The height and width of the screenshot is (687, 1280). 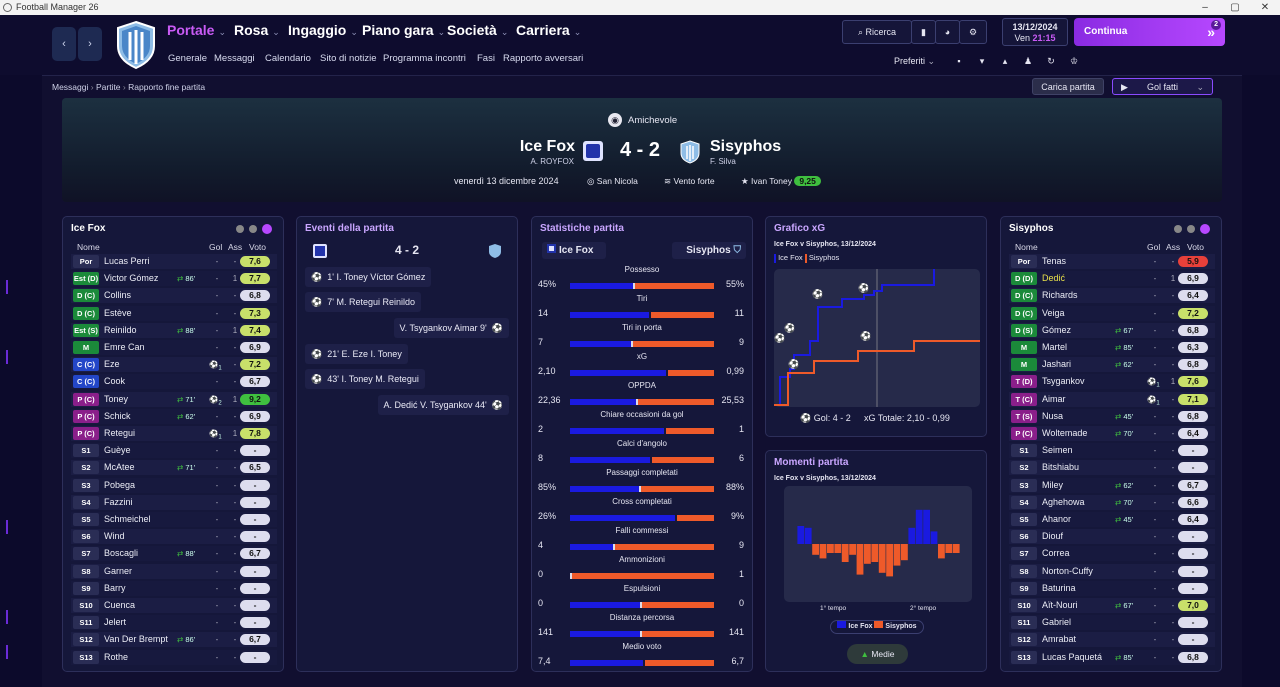 I want to click on breadcrumb-item: Messaggi, so click(x=70, y=87).